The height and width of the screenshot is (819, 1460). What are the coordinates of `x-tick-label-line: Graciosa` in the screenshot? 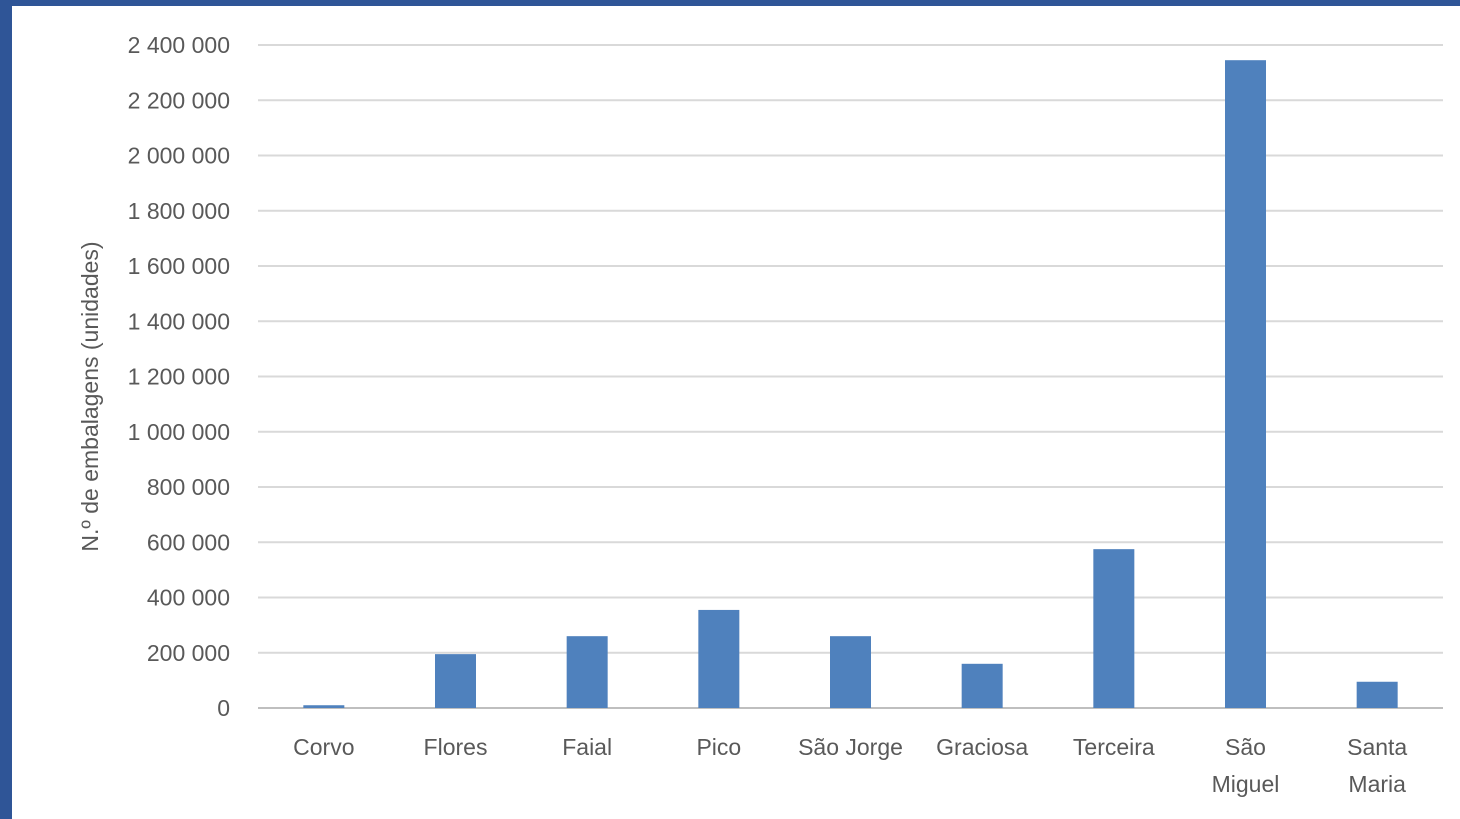 It's located at (982, 747).